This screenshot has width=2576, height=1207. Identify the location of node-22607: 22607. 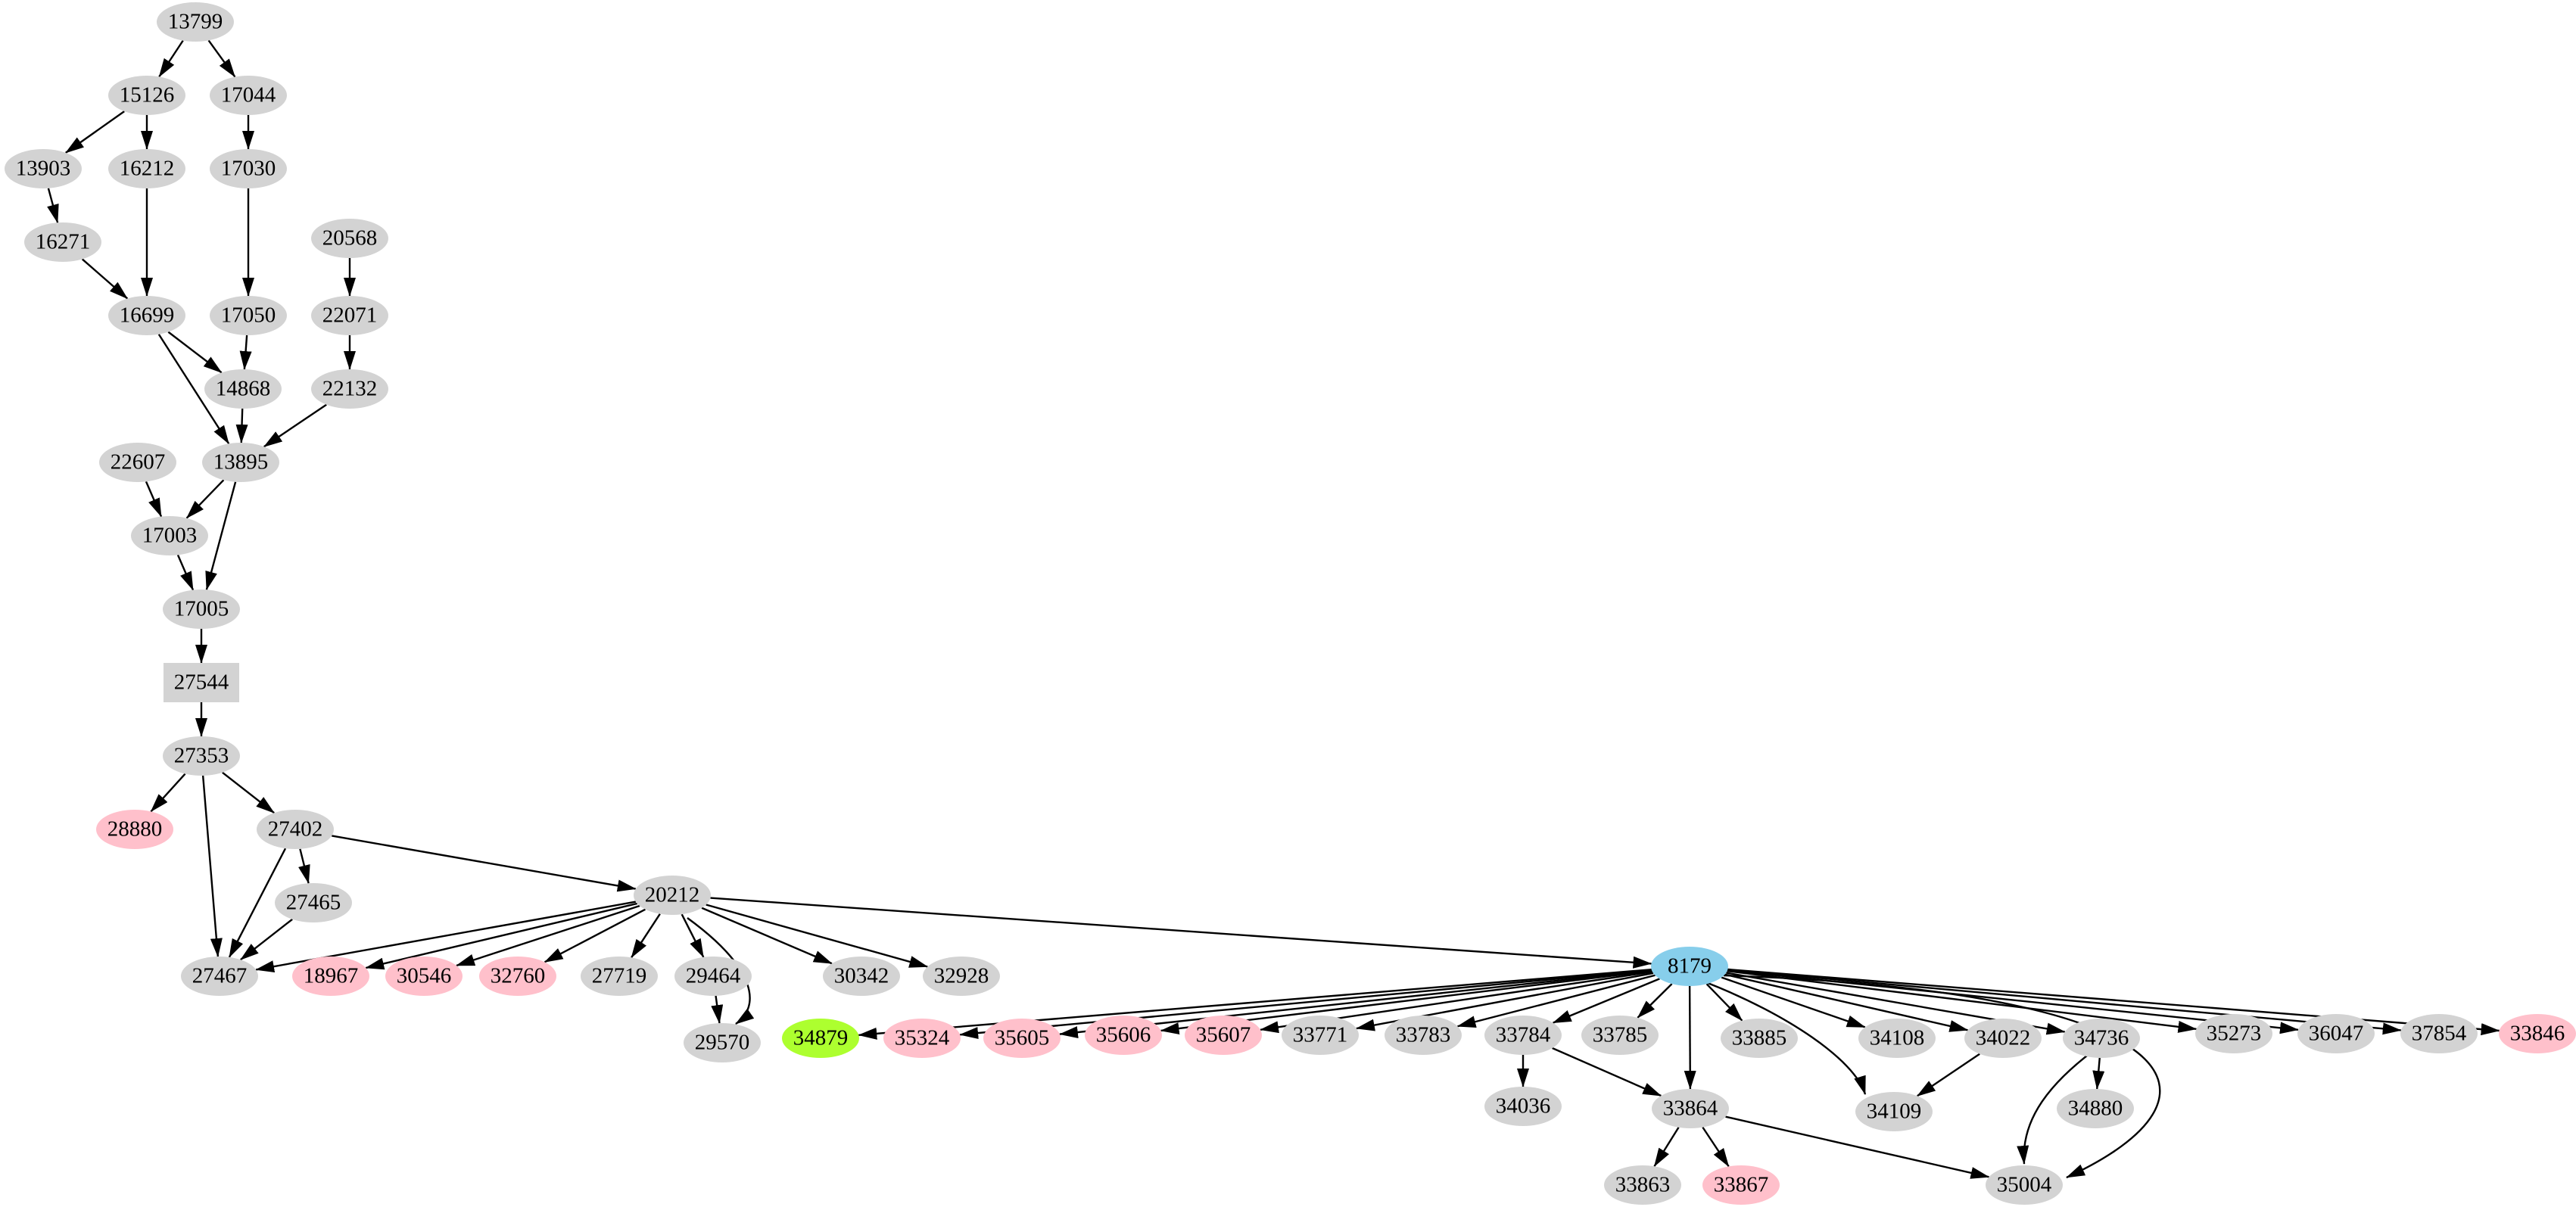
(137, 462).